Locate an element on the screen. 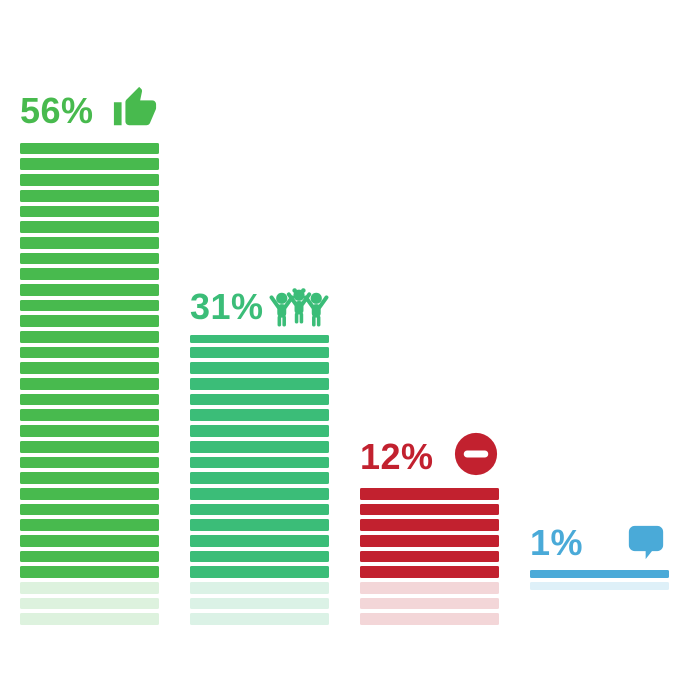  bar-value-label: 31% is located at coordinates (227, 307).